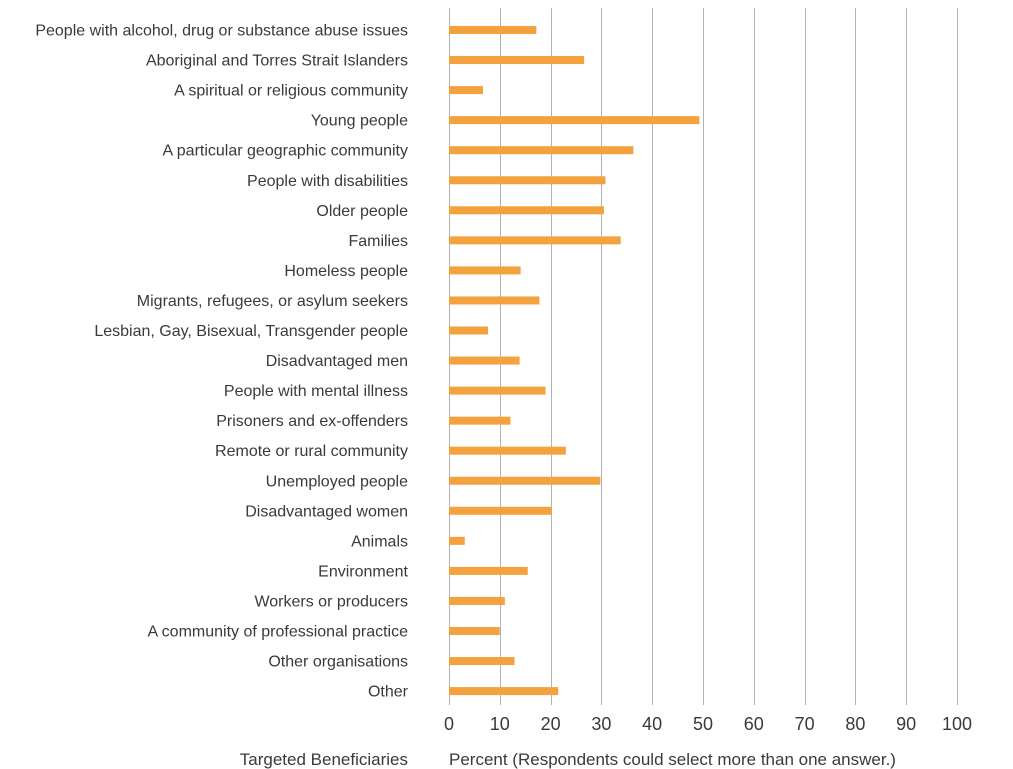  Describe the element at coordinates (277, 632) in the screenshot. I see `category-label: A community of professional practice` at that location.